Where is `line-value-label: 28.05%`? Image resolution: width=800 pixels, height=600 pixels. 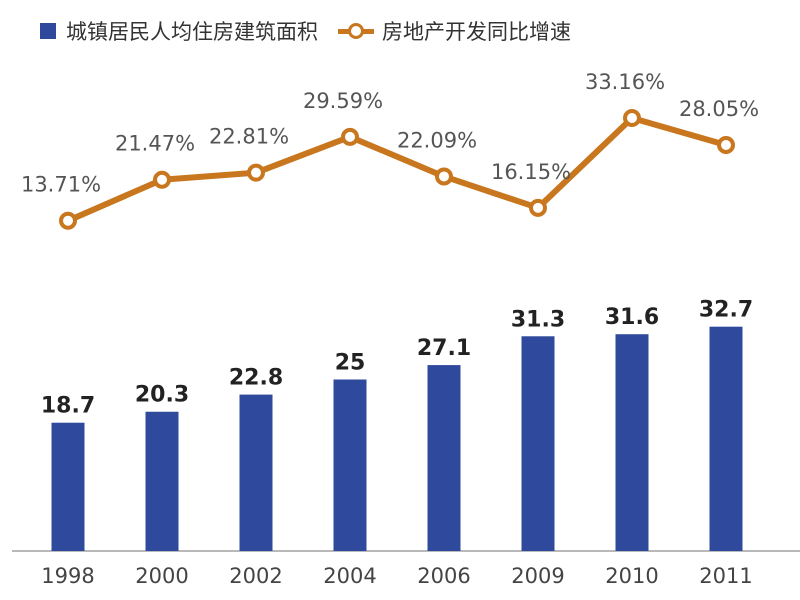
line-value-label: 28.05% is located at coordinates (719, 109).